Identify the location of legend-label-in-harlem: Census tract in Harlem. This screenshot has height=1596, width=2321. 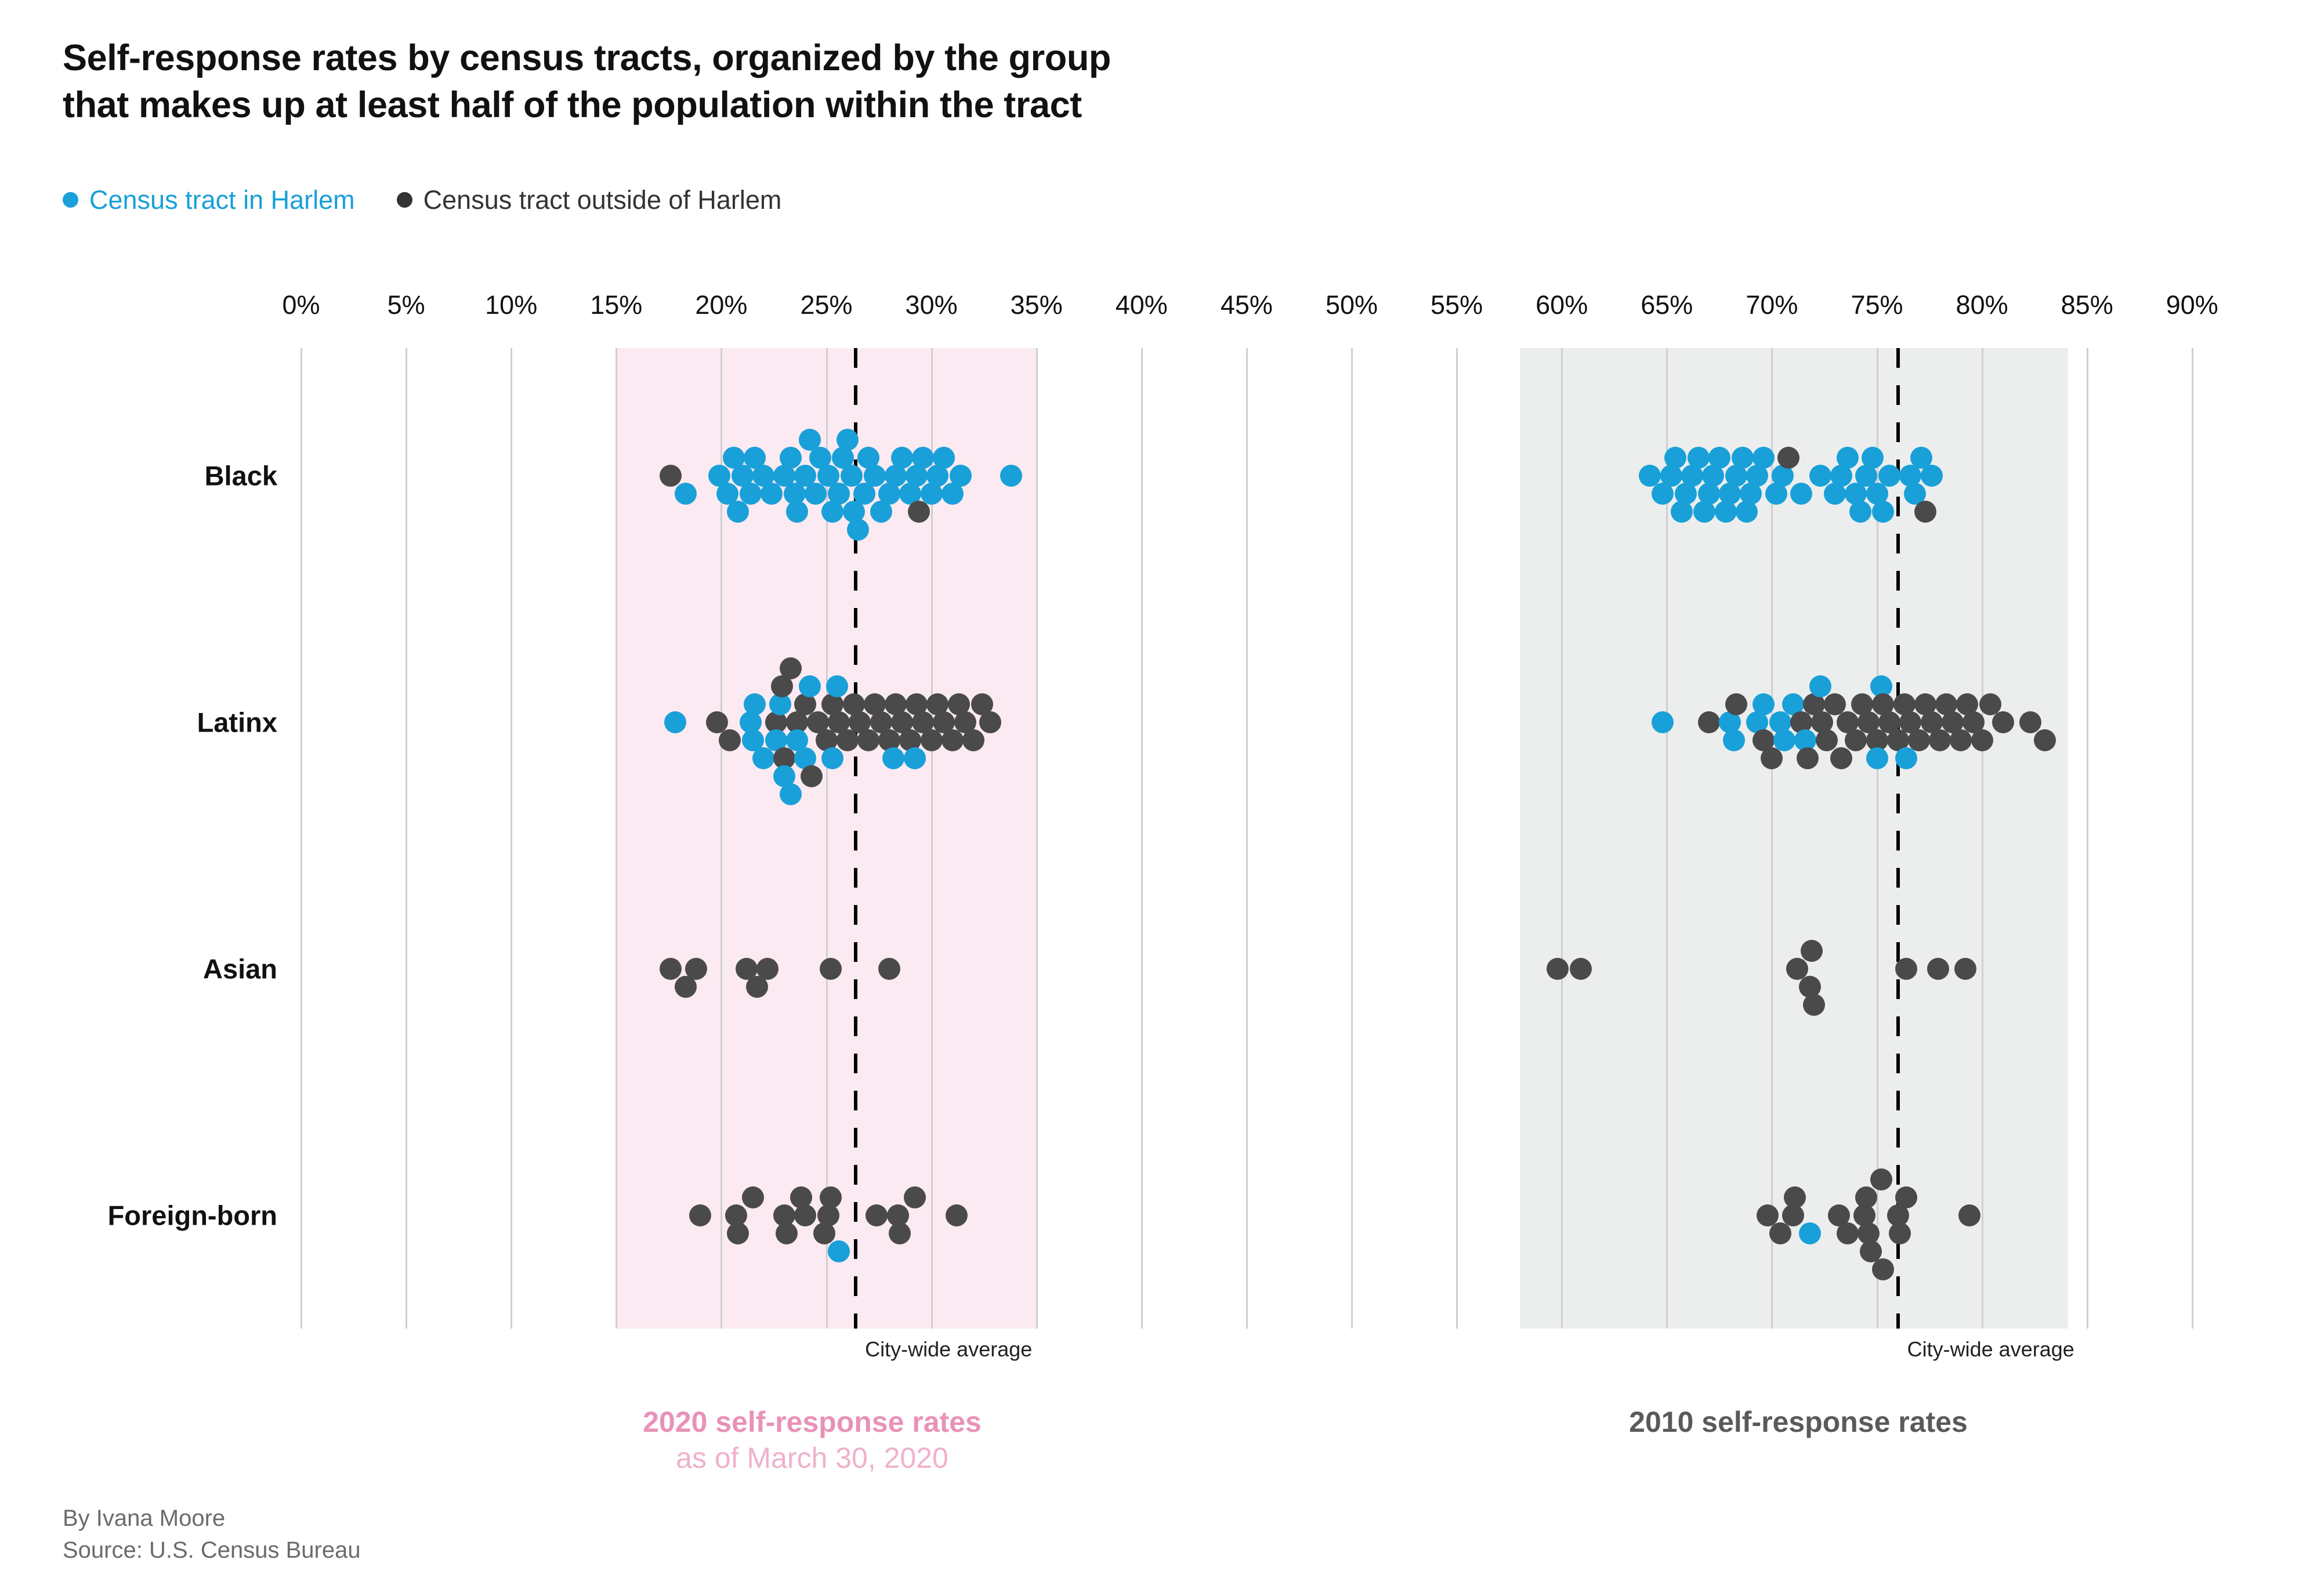
(222, 200).